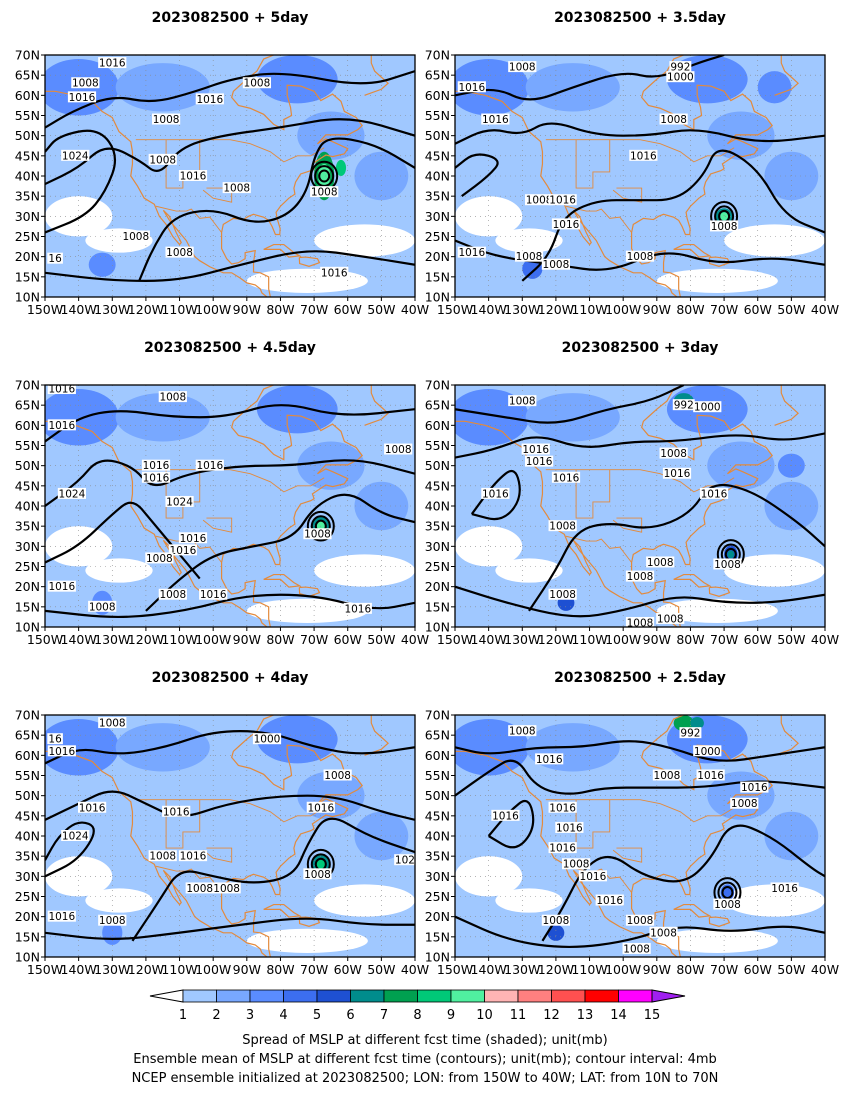 The width and height of the screenshot is (850, 1100). What do you see at coordinates (72, 494) in the screenshot?
I see `contour-label: 1024` at bounding box center [72, 494].